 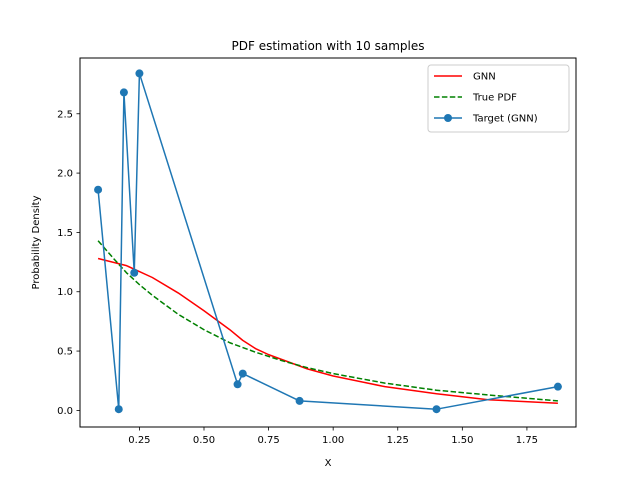 I want to click on y-tick-label: 2.5, so click(x=65, y=114).